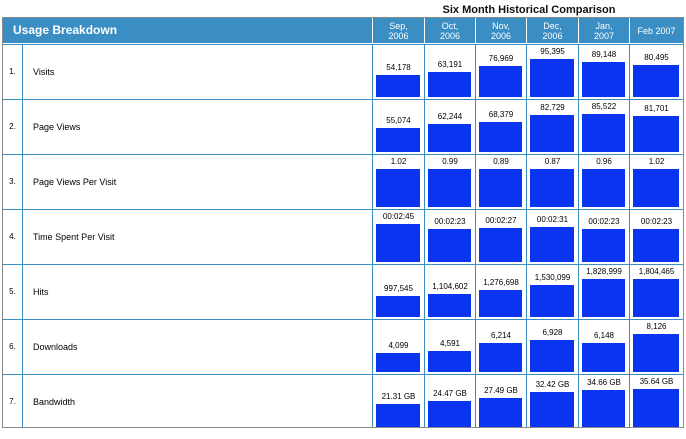 This screenshot has height=439, width=686. I want to click on month-header: Jan, 2007, so click(603, 30).